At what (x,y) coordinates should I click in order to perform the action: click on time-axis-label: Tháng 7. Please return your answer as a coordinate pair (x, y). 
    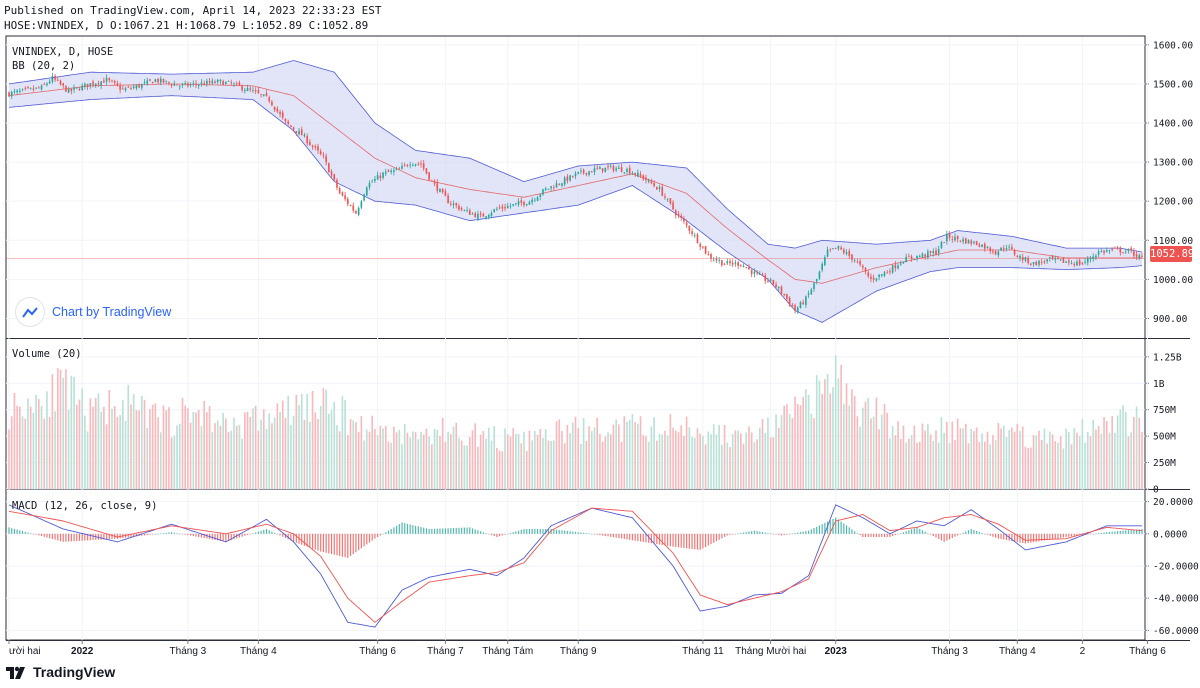
    Looking at the image, I should click on (445, 651).